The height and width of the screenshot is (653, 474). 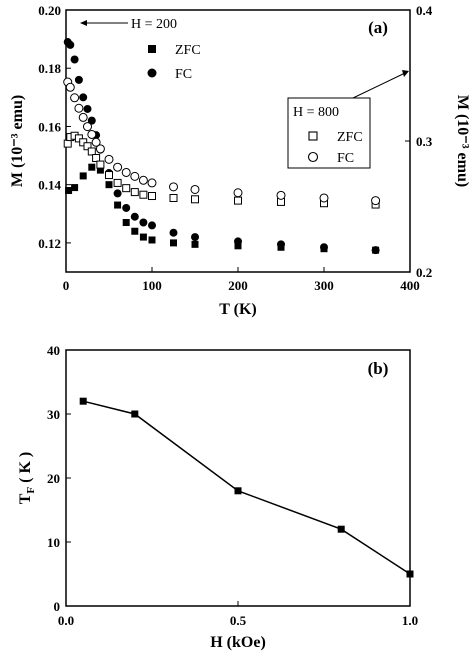 I want to click on legend-h200-fc-label: FC, so click(x=183, y=74).